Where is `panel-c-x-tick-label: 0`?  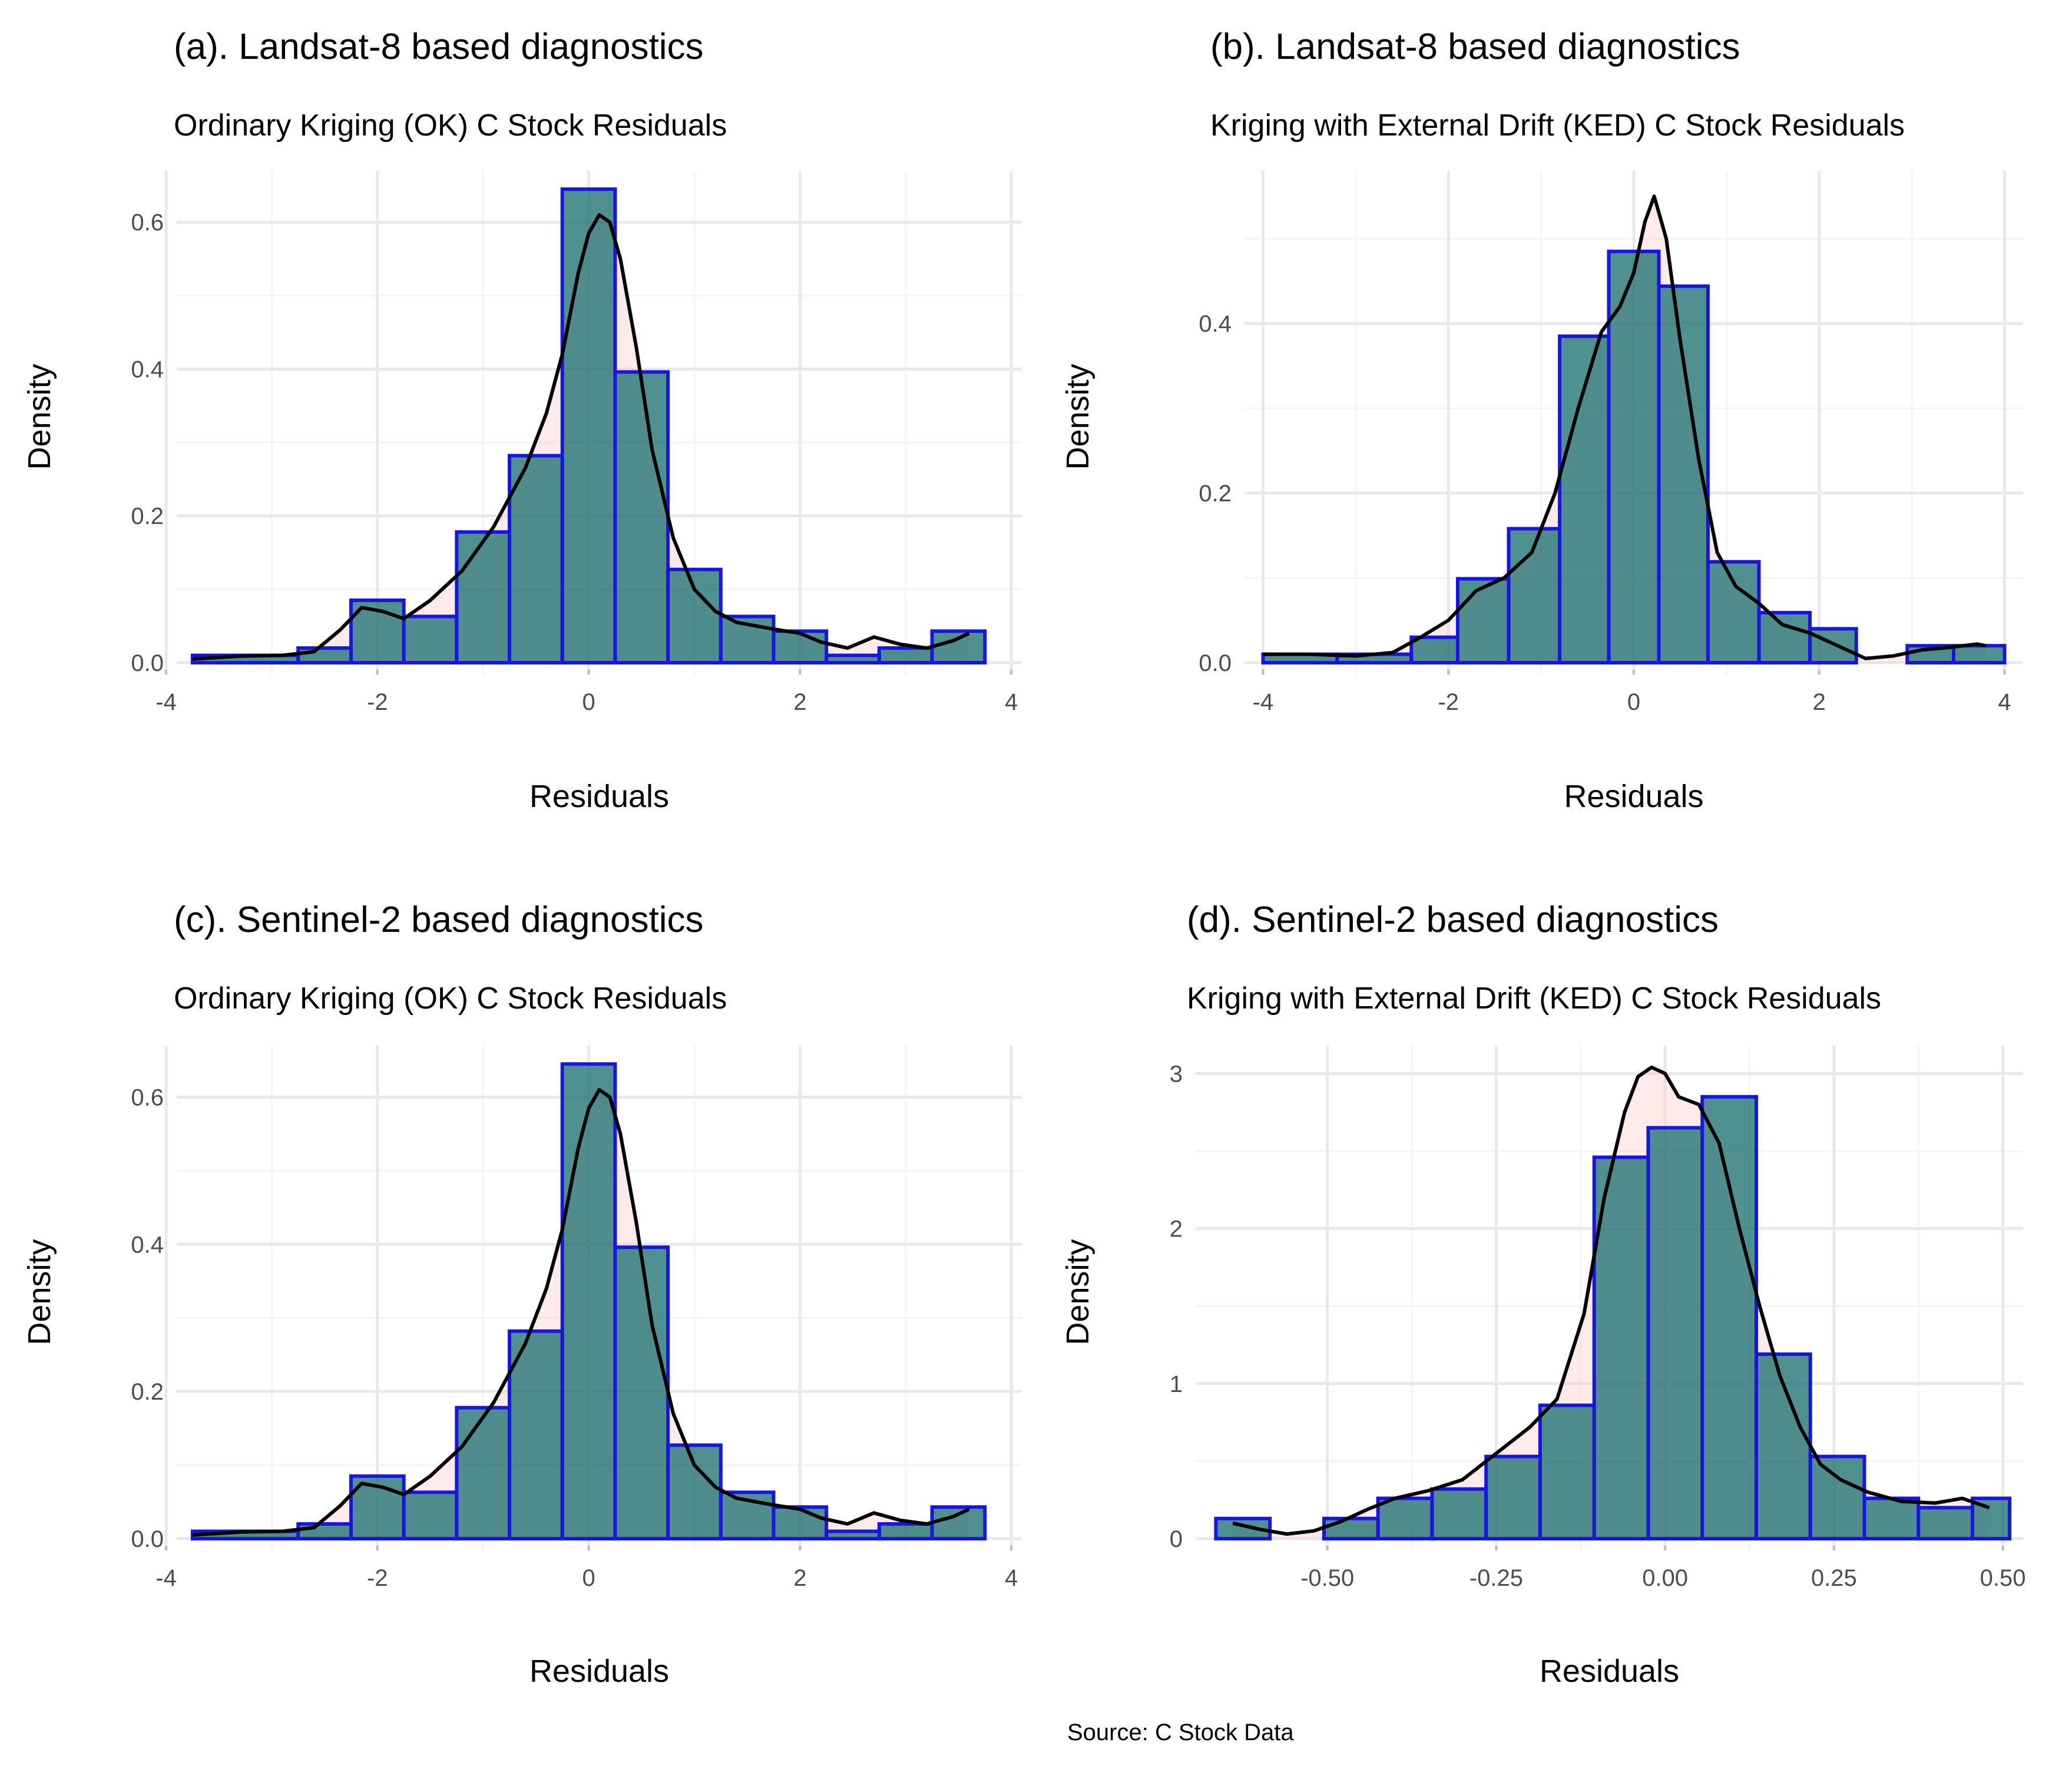
panel-c-x-tick-label: 0 is located at coordinates (588, 1578).